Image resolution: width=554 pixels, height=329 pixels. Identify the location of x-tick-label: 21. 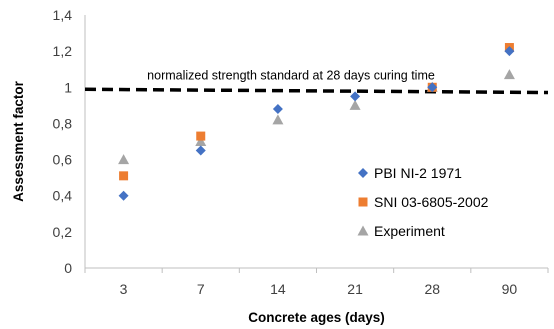
(355, 289).